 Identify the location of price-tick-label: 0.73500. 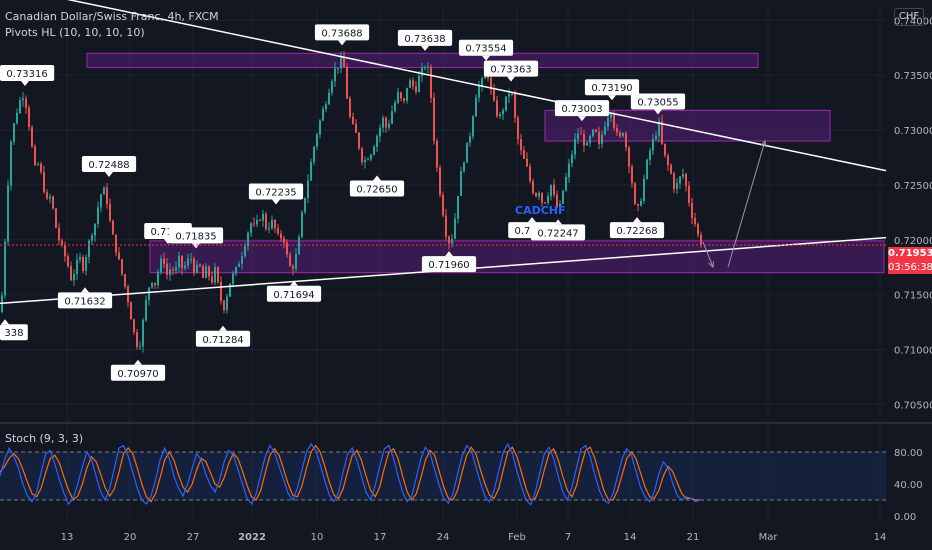
(913, 76).